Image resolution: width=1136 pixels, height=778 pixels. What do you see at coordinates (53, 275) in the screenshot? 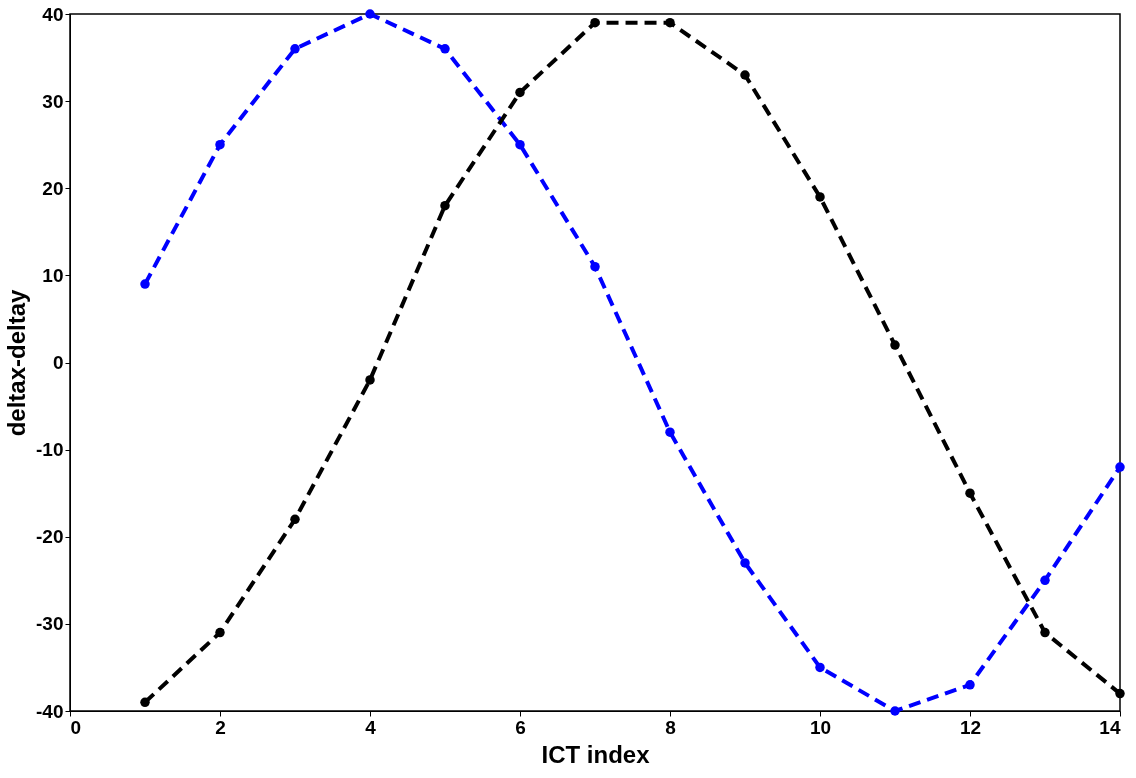
I see `y-tick-label: 10` at bounding box center [53, 275].